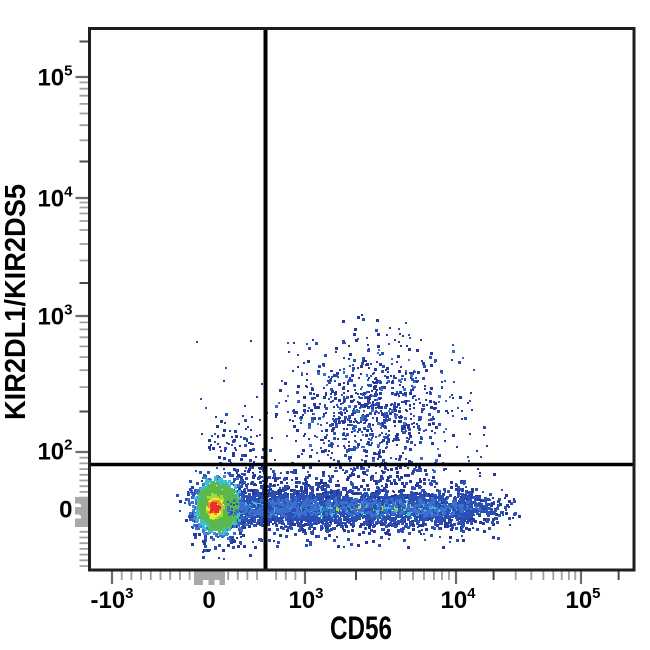 Image resolution: width=650 pixels, height=650 pixels. Describe the element at coordinates (54, 77) in the screenshot. I see `svg-text: 105` at that location.